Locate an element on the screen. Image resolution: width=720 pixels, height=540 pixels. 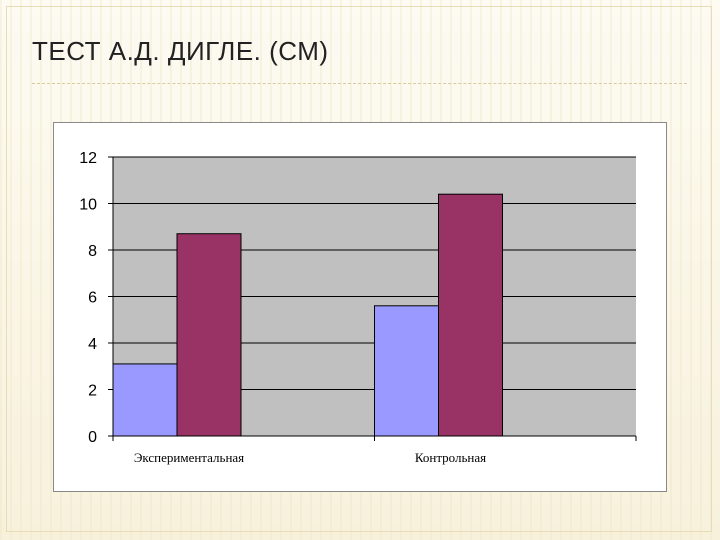
y-tick-label: 6 is located at coordinates (92, 298).